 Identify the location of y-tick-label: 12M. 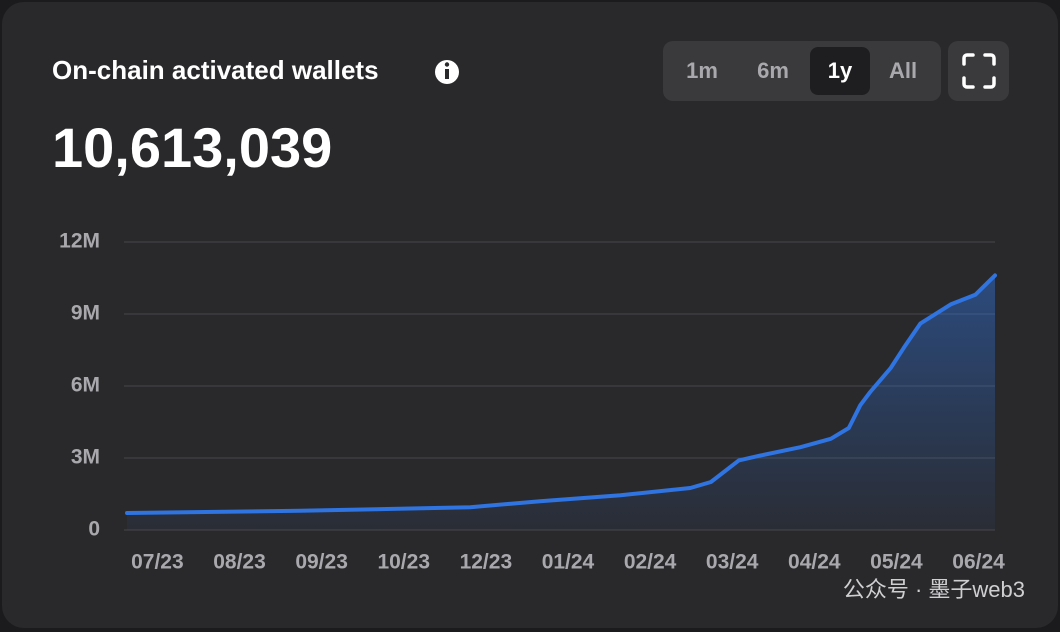
(79, 241).